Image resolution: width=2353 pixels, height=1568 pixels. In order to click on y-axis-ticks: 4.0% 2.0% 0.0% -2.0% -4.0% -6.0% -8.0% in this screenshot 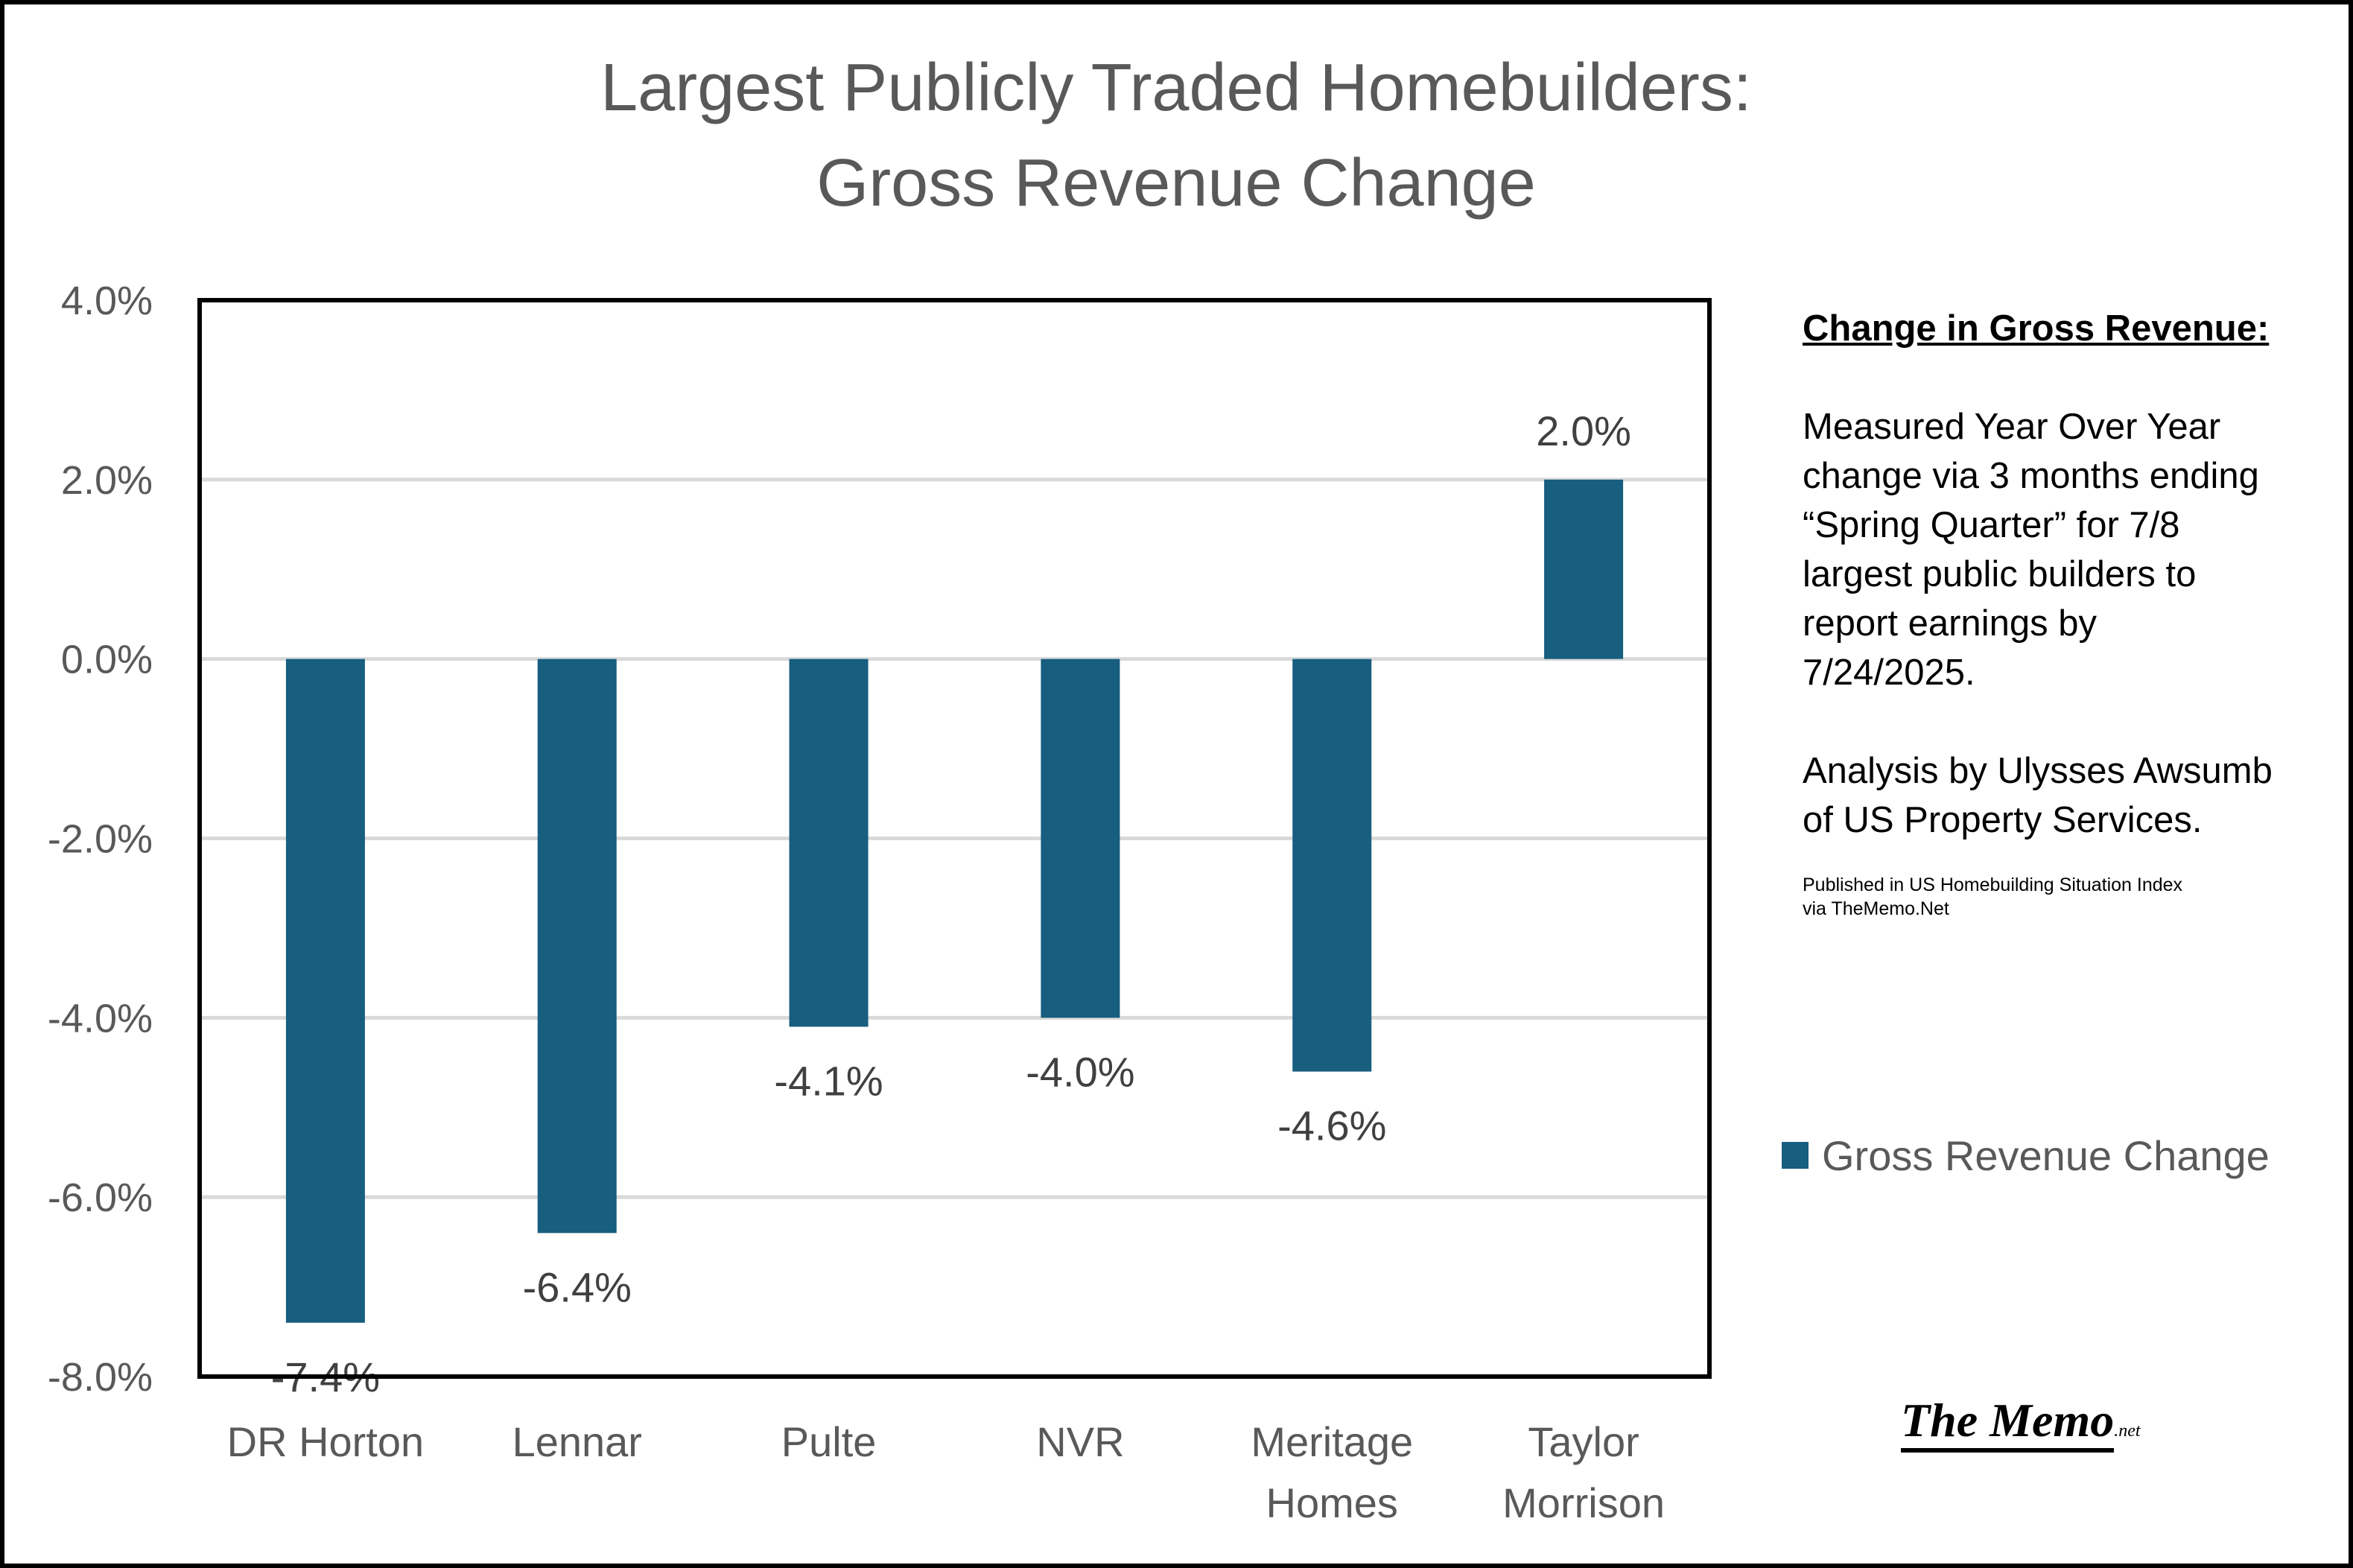, I will do `click(101, 839)`.